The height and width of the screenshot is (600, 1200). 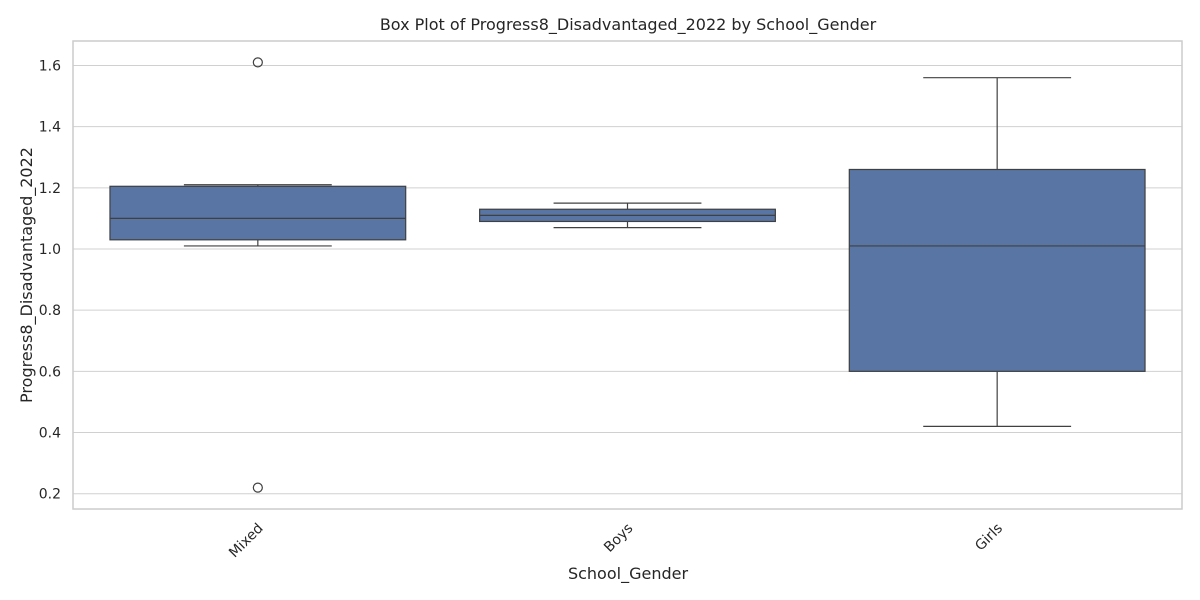 I want to click on y-tick-label: 0.4, so click(x=50, y=434).